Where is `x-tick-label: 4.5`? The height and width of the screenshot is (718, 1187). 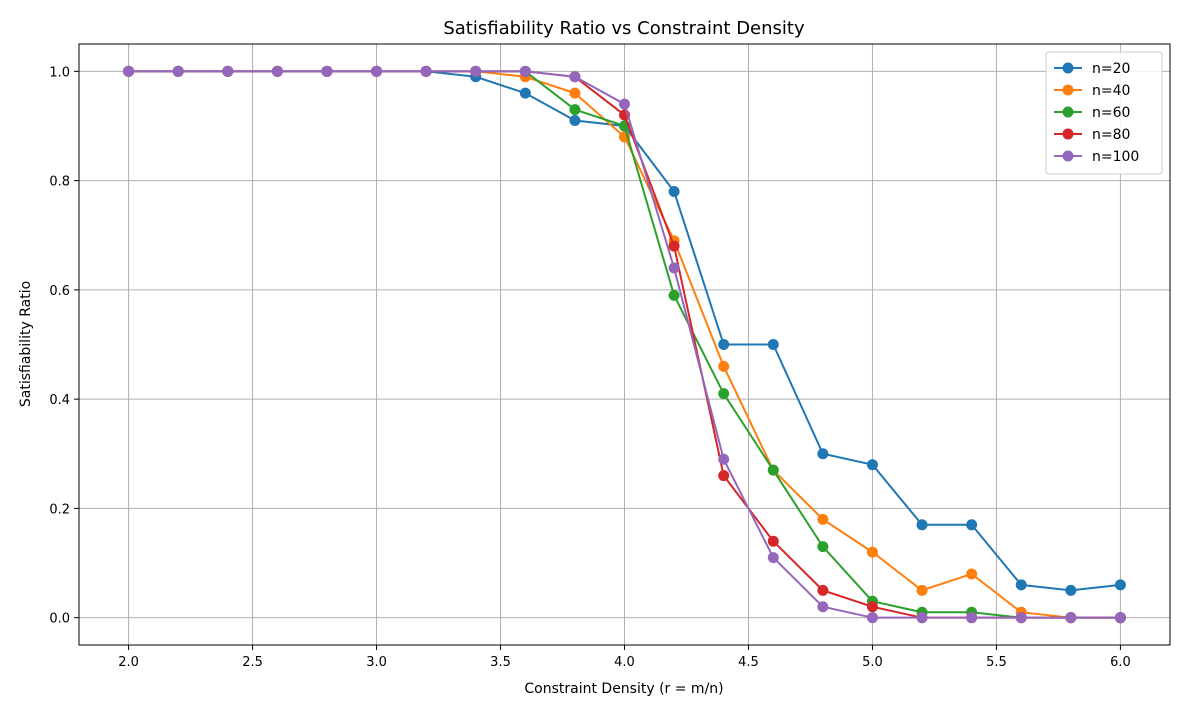
x-tick-label: 4.5 is located at coordinates (748, 662).